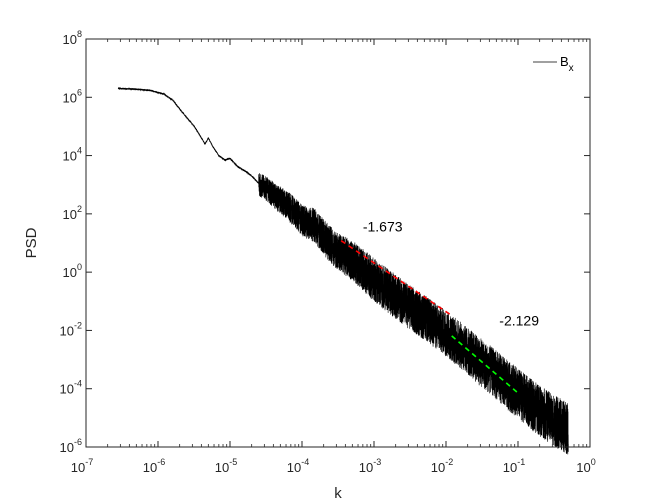 The height and width of the screenshot is (504, 654). Describe the element at coordinates (585, 466) in the screenshot. I see `x-tick-label: 10⁰` at that location.